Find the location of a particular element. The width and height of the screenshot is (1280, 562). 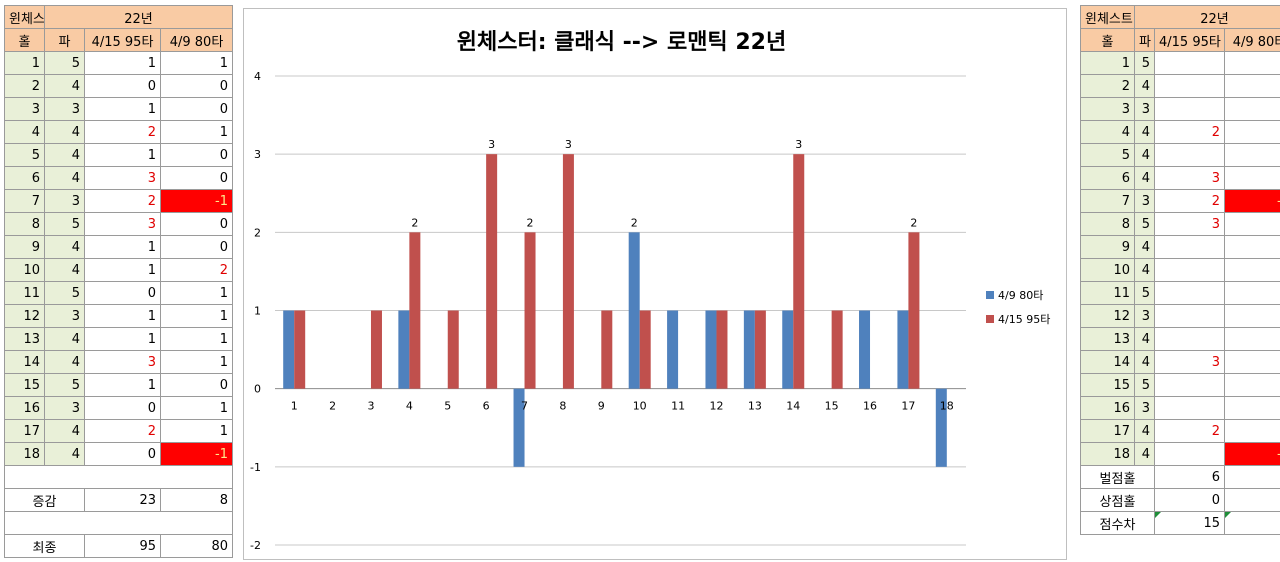

hole-cell: 3 is located at coordinates (24, 109).